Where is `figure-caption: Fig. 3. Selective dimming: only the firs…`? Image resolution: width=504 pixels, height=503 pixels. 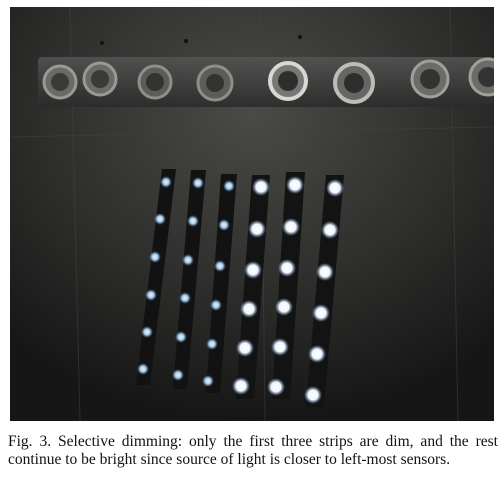 figure-caption: Fig. 3. Selective dimming: only the firs… is located at coordinates (253, 450).